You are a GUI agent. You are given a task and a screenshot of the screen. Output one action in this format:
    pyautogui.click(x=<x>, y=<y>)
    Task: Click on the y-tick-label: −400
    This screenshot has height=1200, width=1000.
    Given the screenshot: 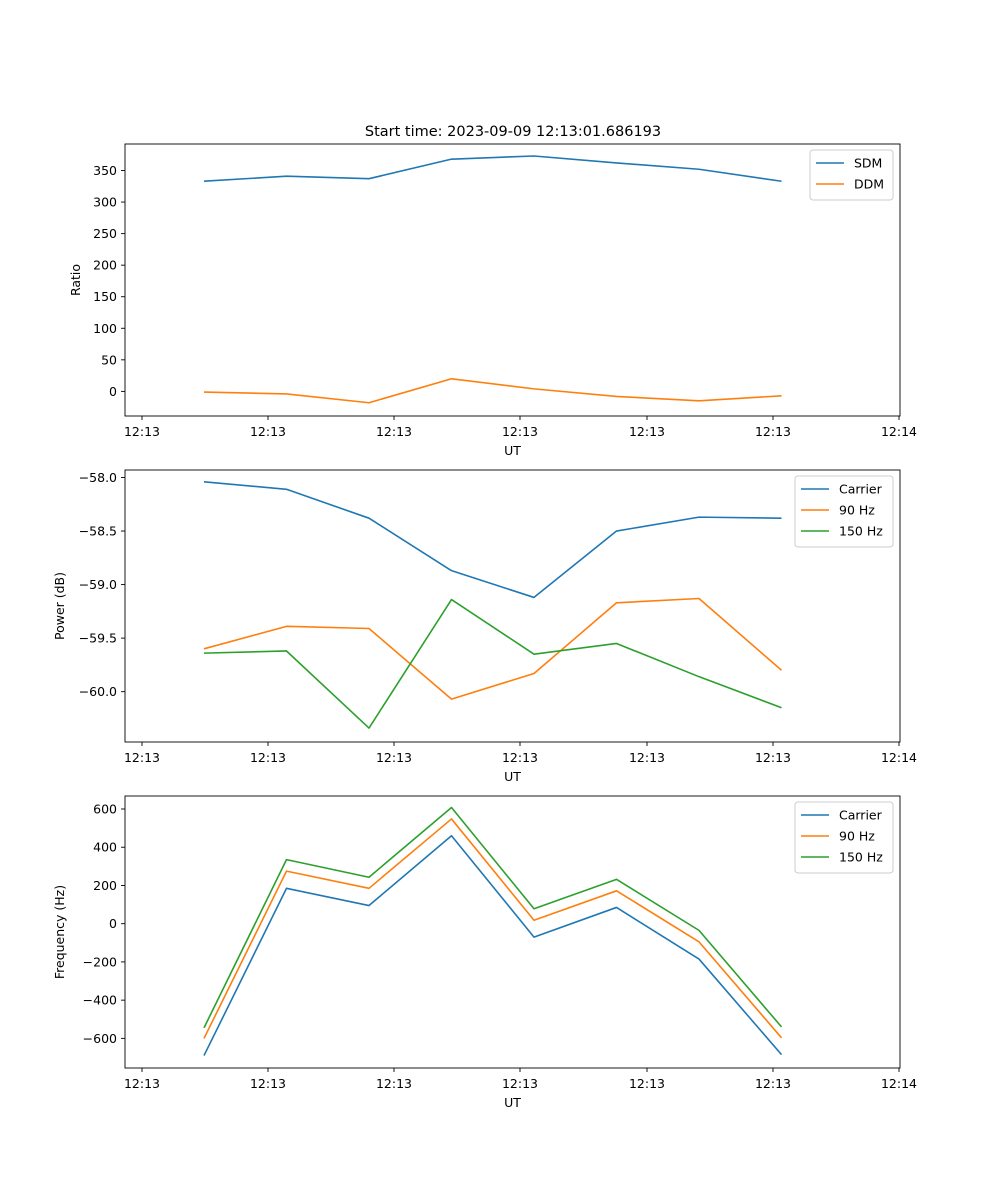 What is the action you would take?
    pyautogui.click(x=100, y=1000)
    